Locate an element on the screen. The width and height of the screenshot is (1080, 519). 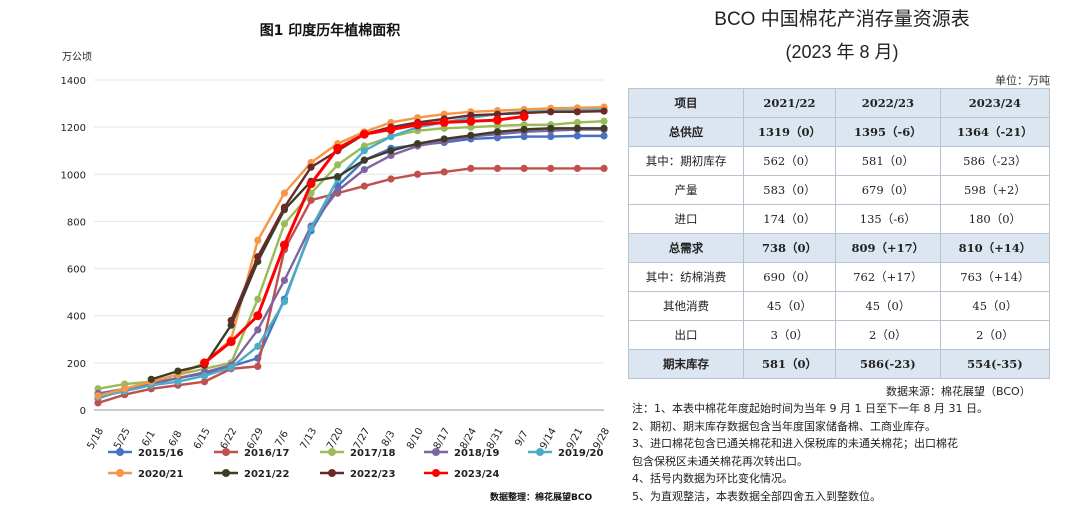
row-value: 809（+17） is located at coordinates (887, 248).